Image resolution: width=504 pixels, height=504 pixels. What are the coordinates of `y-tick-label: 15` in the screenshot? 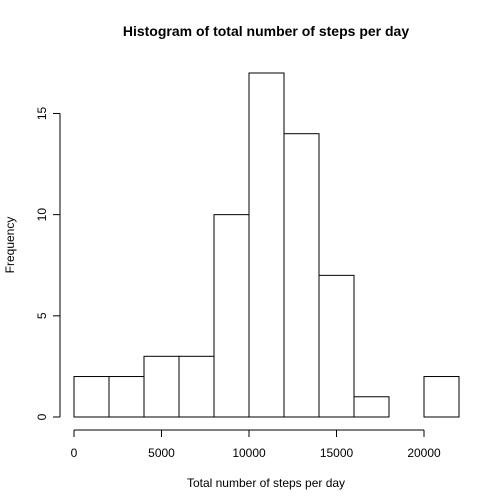 It's located at (42, 113).